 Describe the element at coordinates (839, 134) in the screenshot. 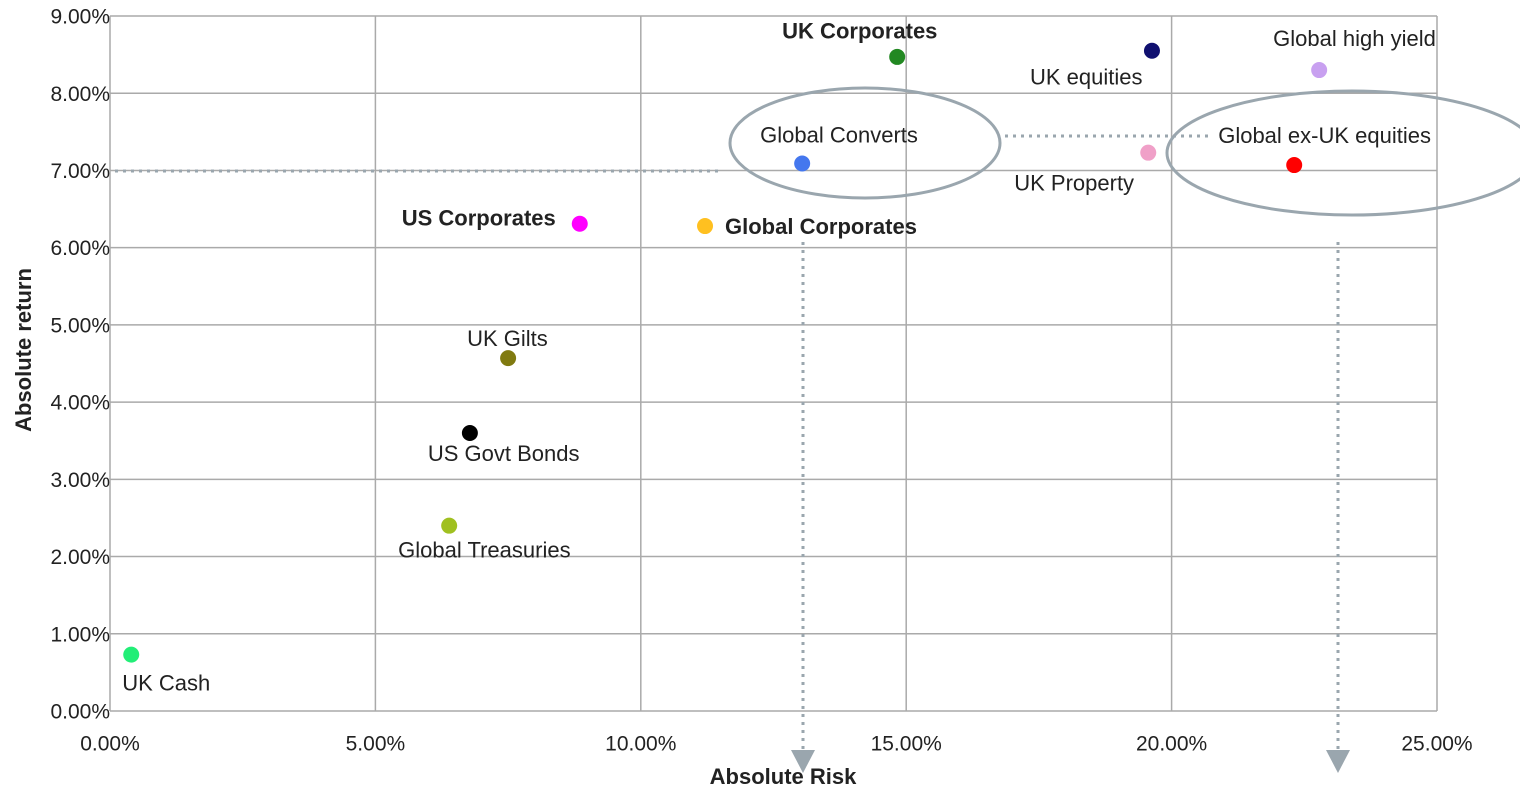

I see `point-label: Global Converts` at that location.